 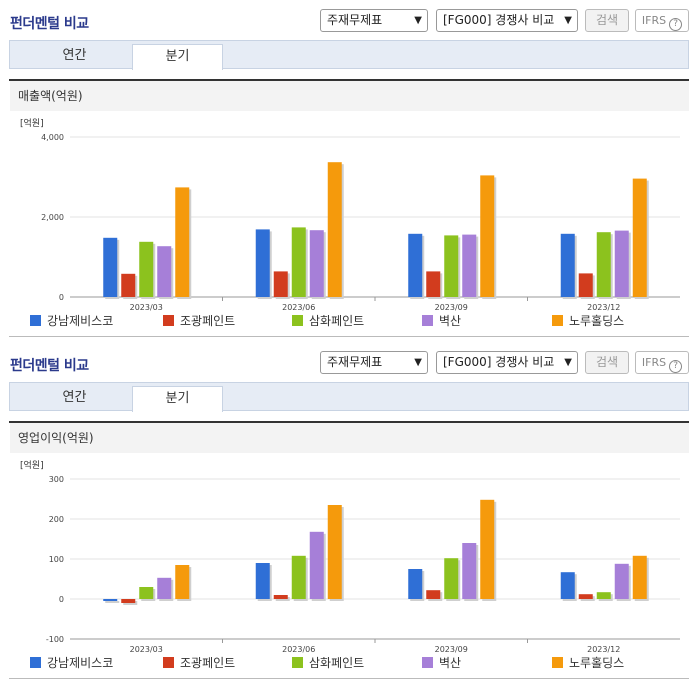 I want to click on period-tabs: 연간 분기, so click(x=349, y=397).